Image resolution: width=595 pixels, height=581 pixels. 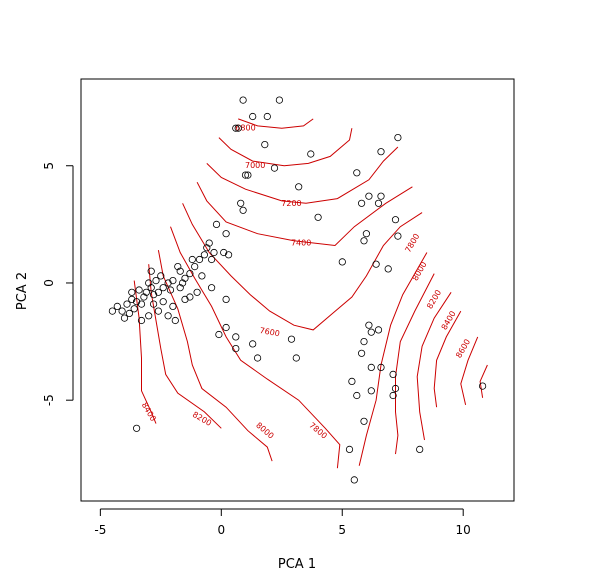 What do you see at coordinates (149, 412) in the screenshot?
I see `contour-label-10: 8400` at bounding box center [149, 412].